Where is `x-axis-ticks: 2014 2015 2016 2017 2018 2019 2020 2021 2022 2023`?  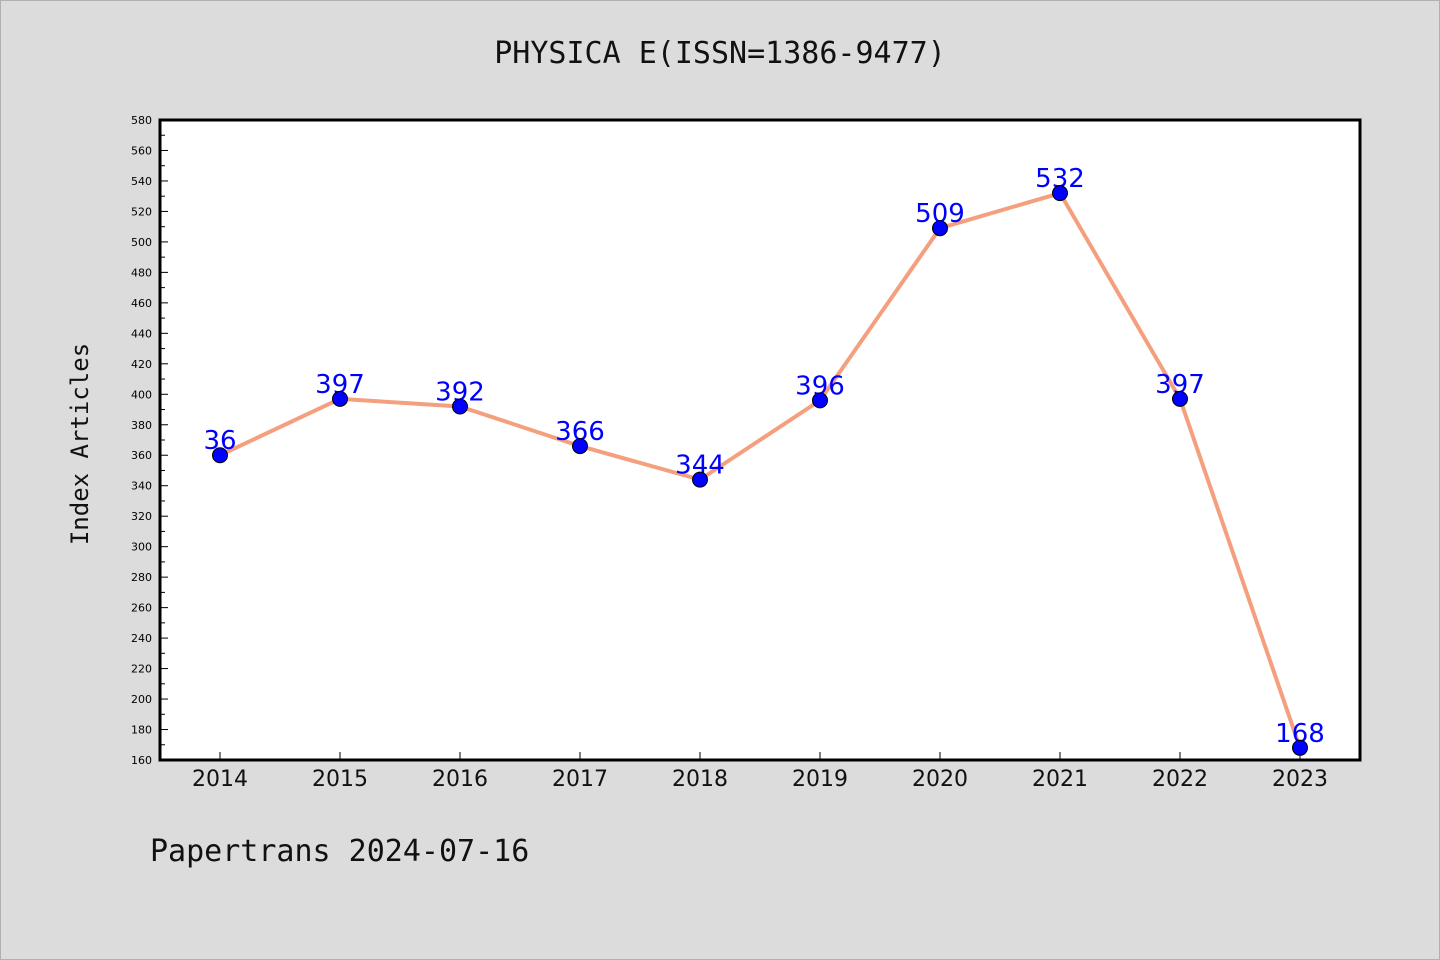
x-axis-ticks: 2014 2015 2016 2017 2018 2019 2020 2021 2022 2023 is located at coordinates (760, 772).